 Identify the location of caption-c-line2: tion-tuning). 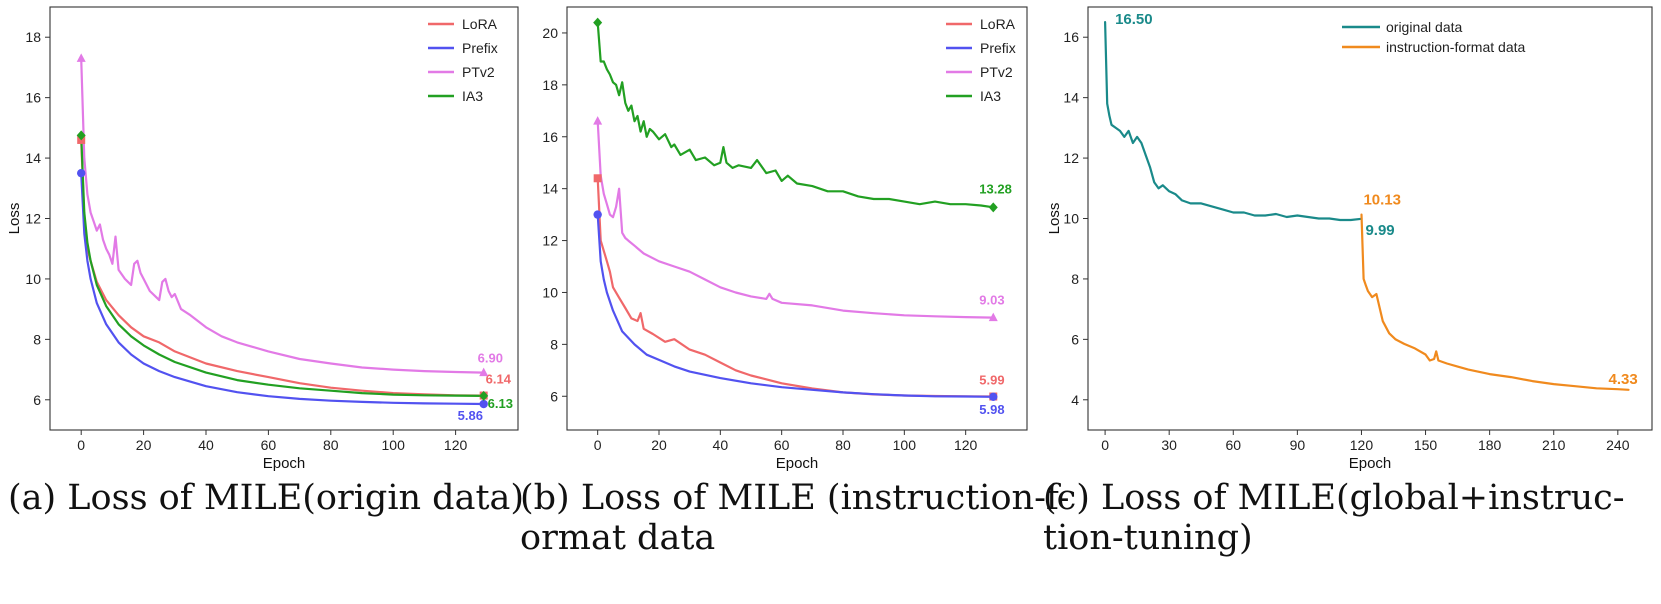
(1148, 538).